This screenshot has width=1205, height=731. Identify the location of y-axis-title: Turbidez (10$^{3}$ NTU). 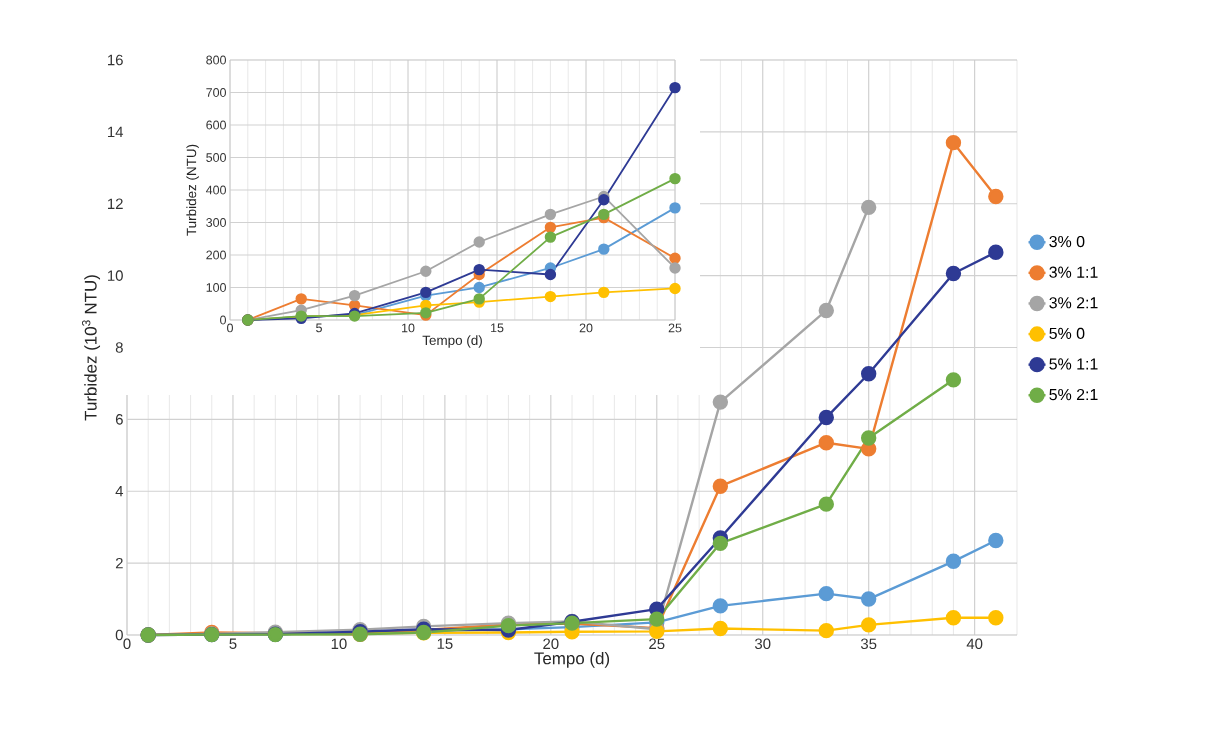
(91, 348).